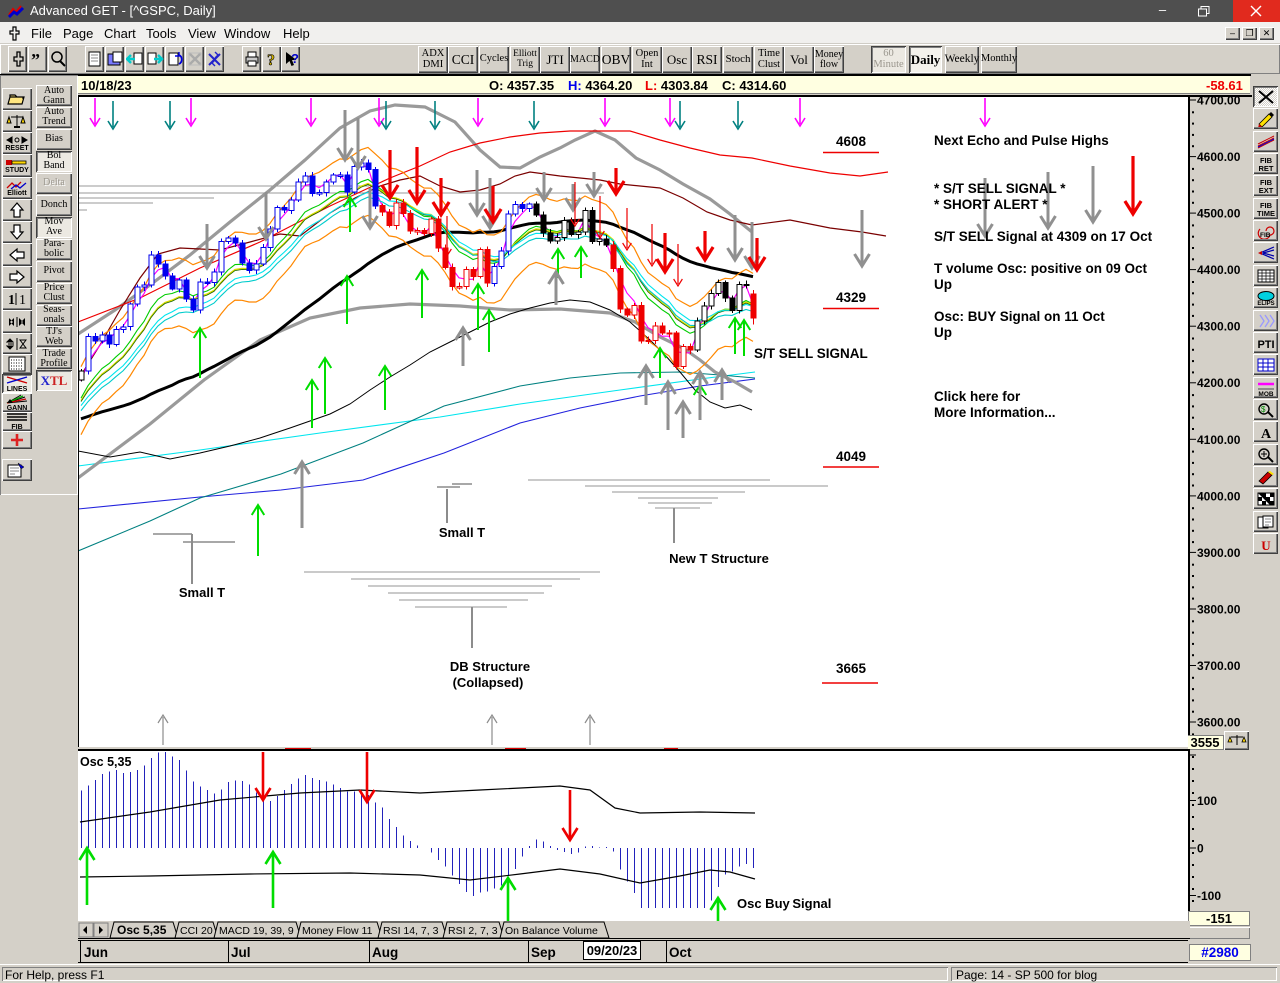  I want to click on svg-text: -100, so click(1209, 896).